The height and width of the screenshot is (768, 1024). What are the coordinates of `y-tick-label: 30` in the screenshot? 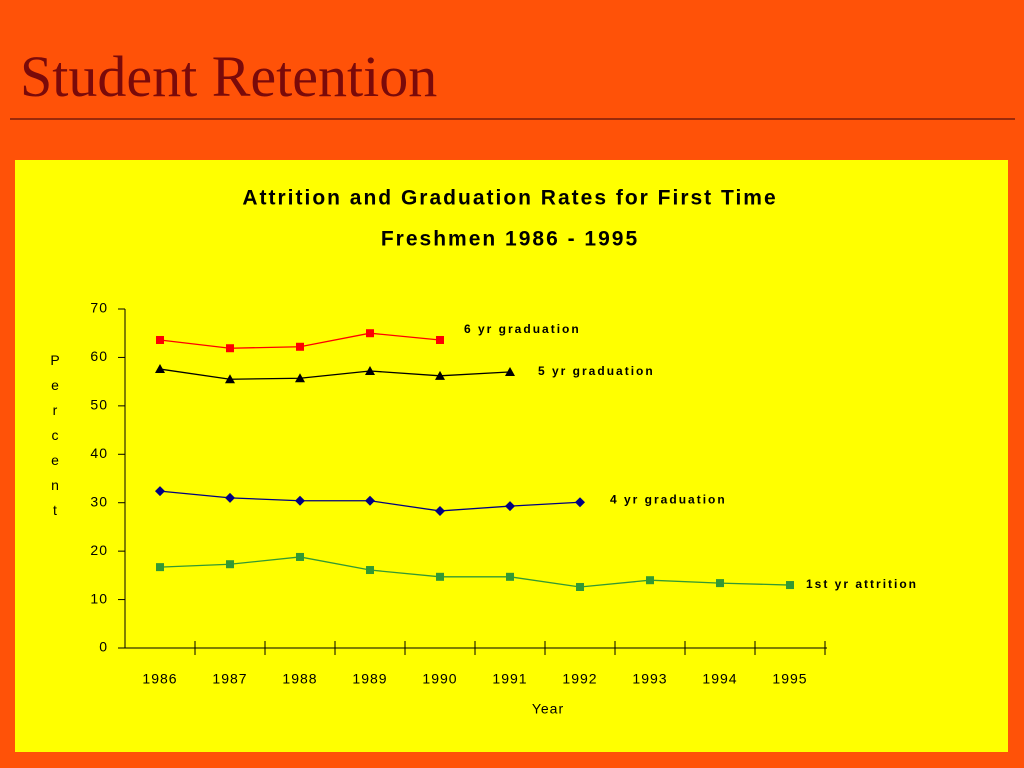 It's located at (99, 501).